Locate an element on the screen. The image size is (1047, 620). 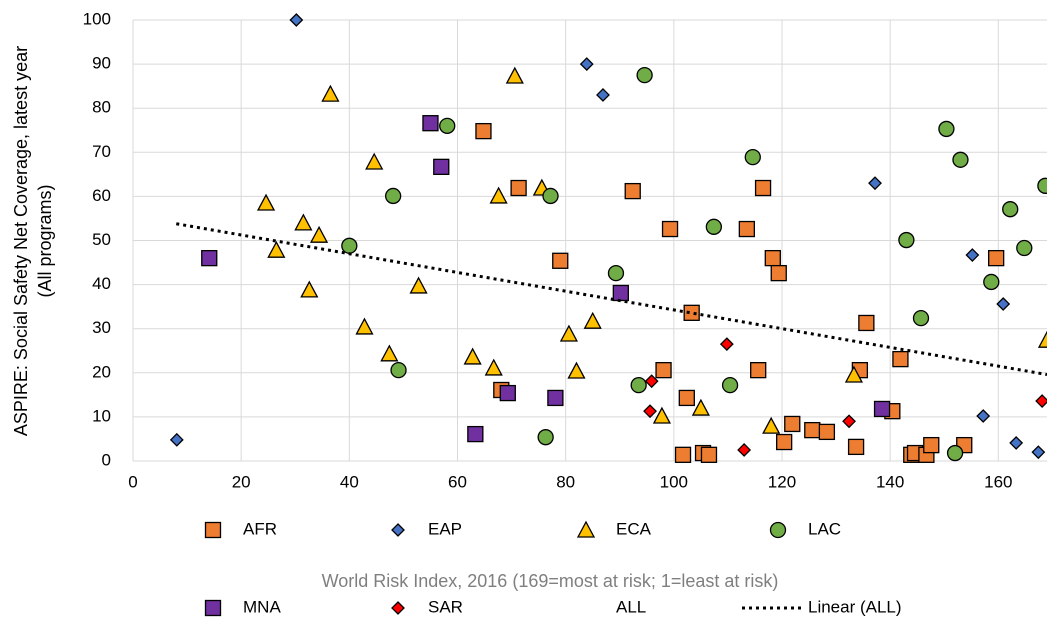
legend-label: ALL is located at coordinates (631, 606).